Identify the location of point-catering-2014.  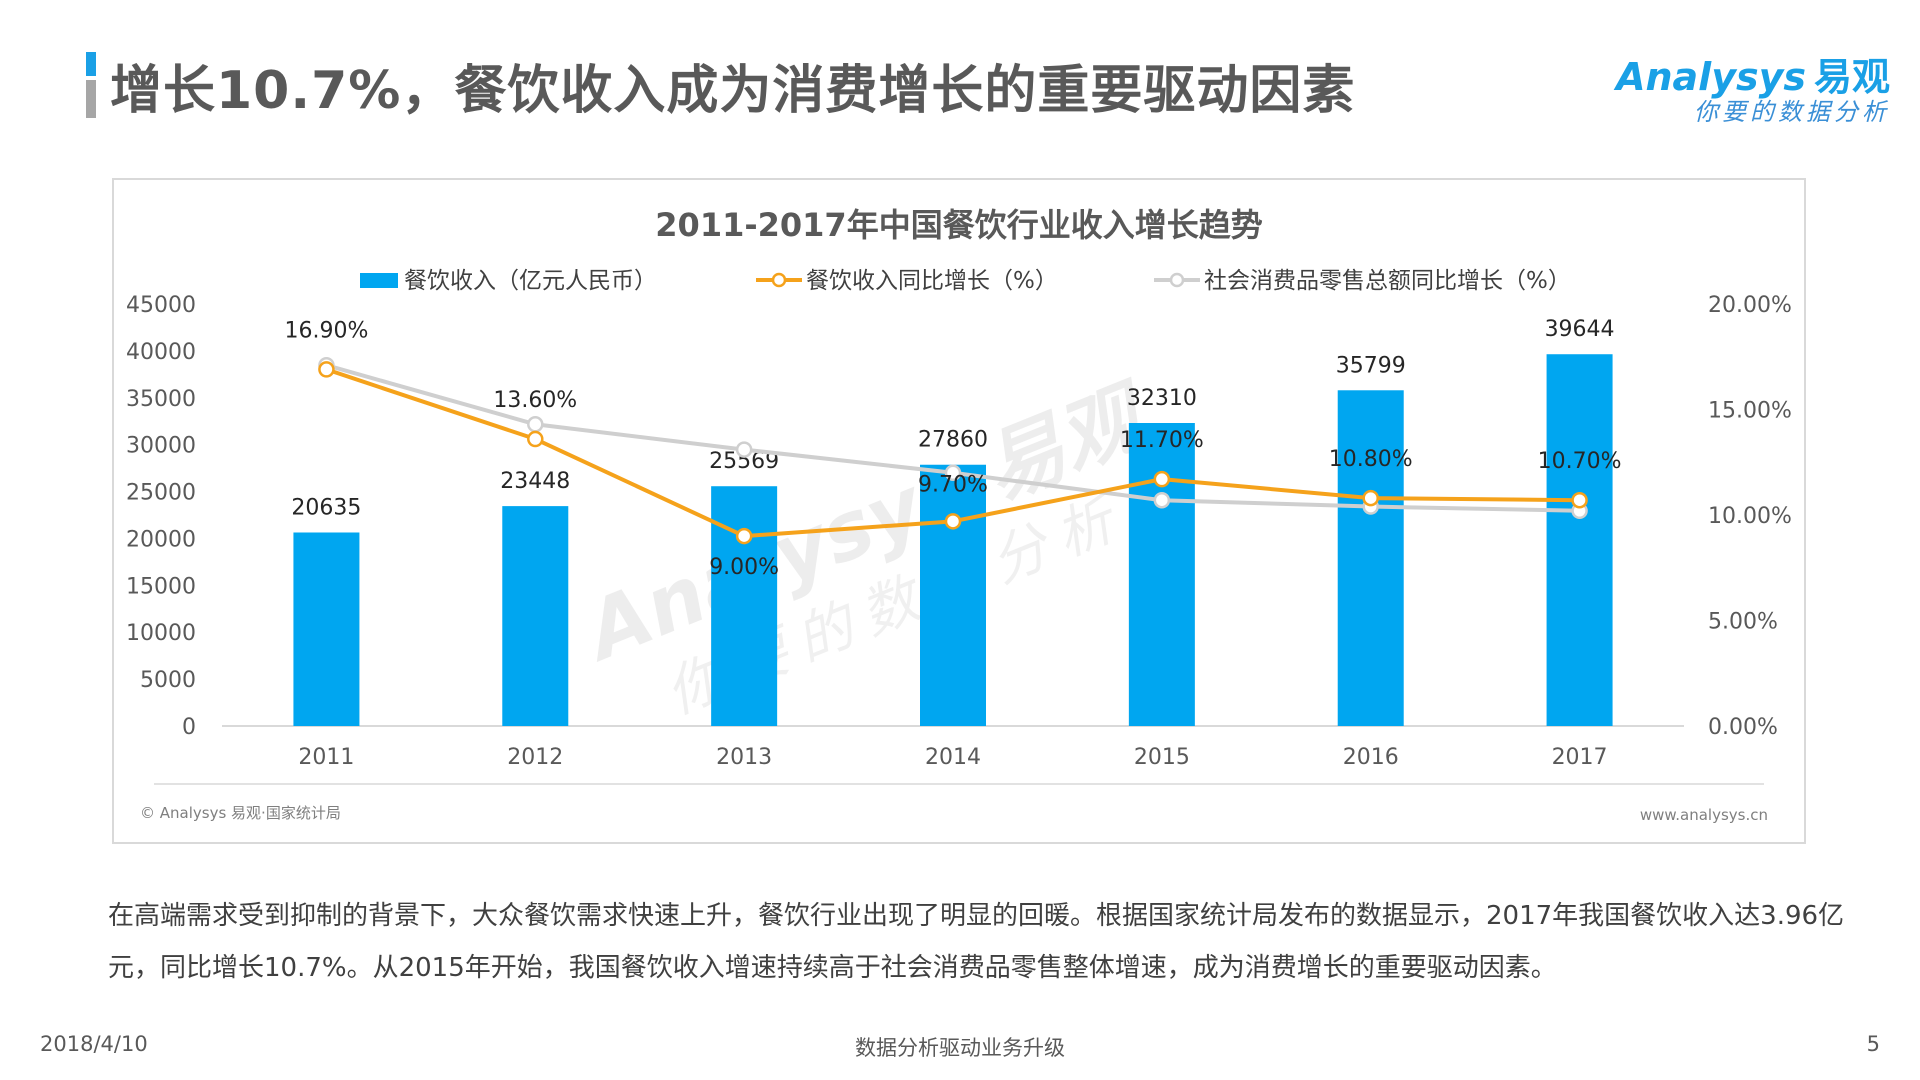
(953, 521).